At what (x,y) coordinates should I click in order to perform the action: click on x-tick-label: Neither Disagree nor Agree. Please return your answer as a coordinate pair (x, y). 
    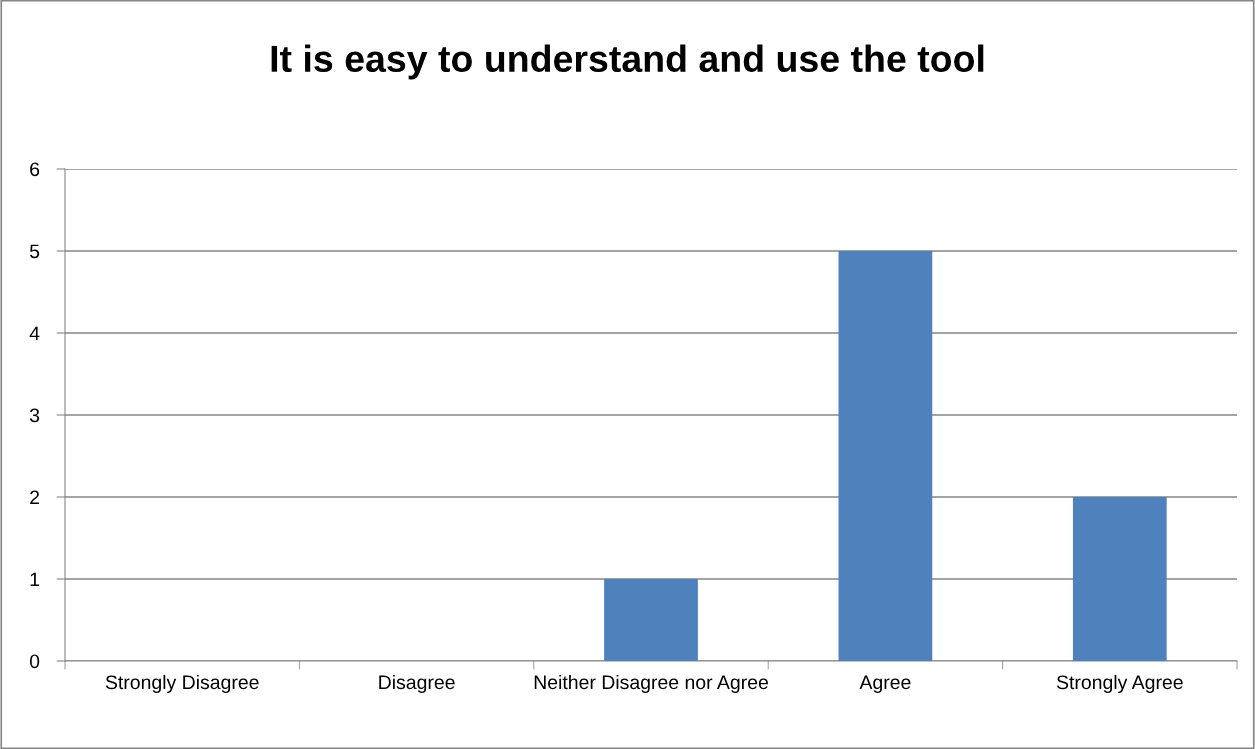
    Looking at the image, I should click on (651, 684).